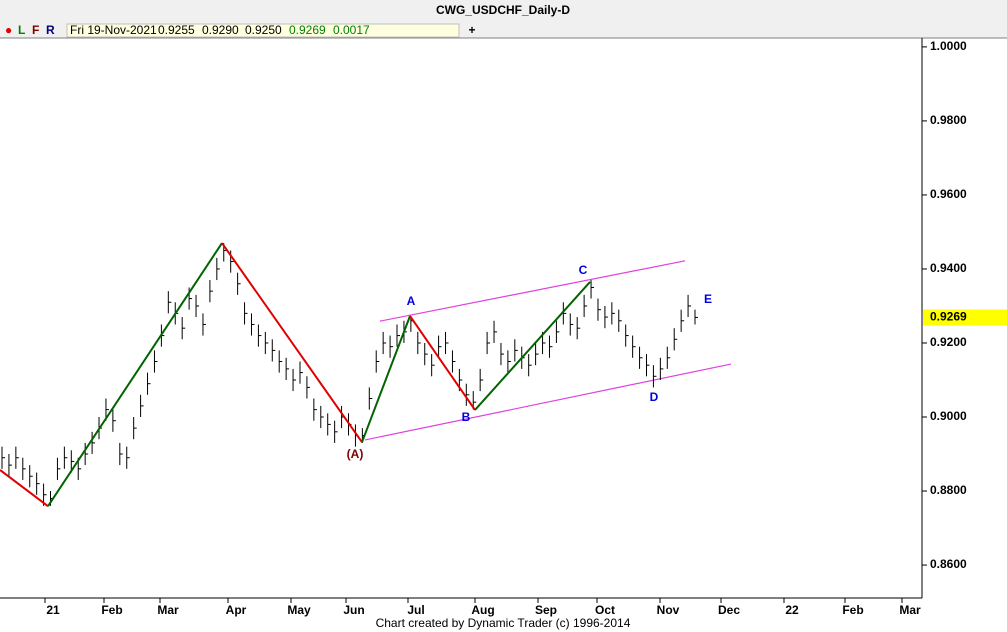  What do you see at coordinates (21, 30) in the screenshot?
I see `flag: L` at bounding box center [21, 30].